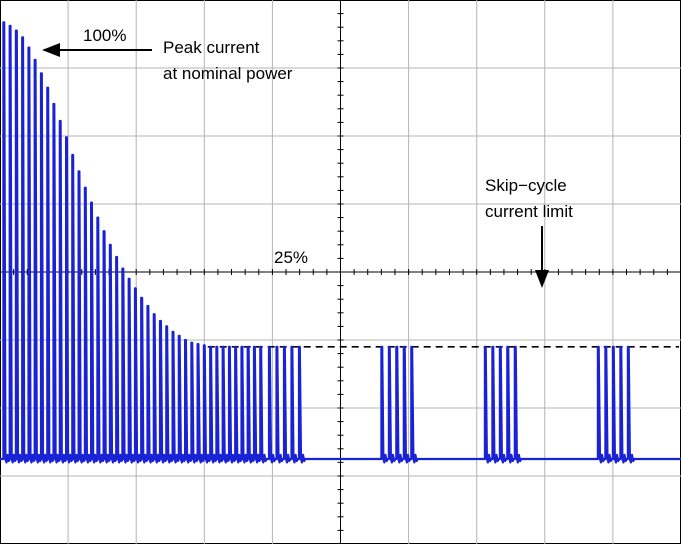 Image resolution: width=681 pixels, height=549 pixels. I want to click on peak-text-line2: at nominal power, so click(228, 73).